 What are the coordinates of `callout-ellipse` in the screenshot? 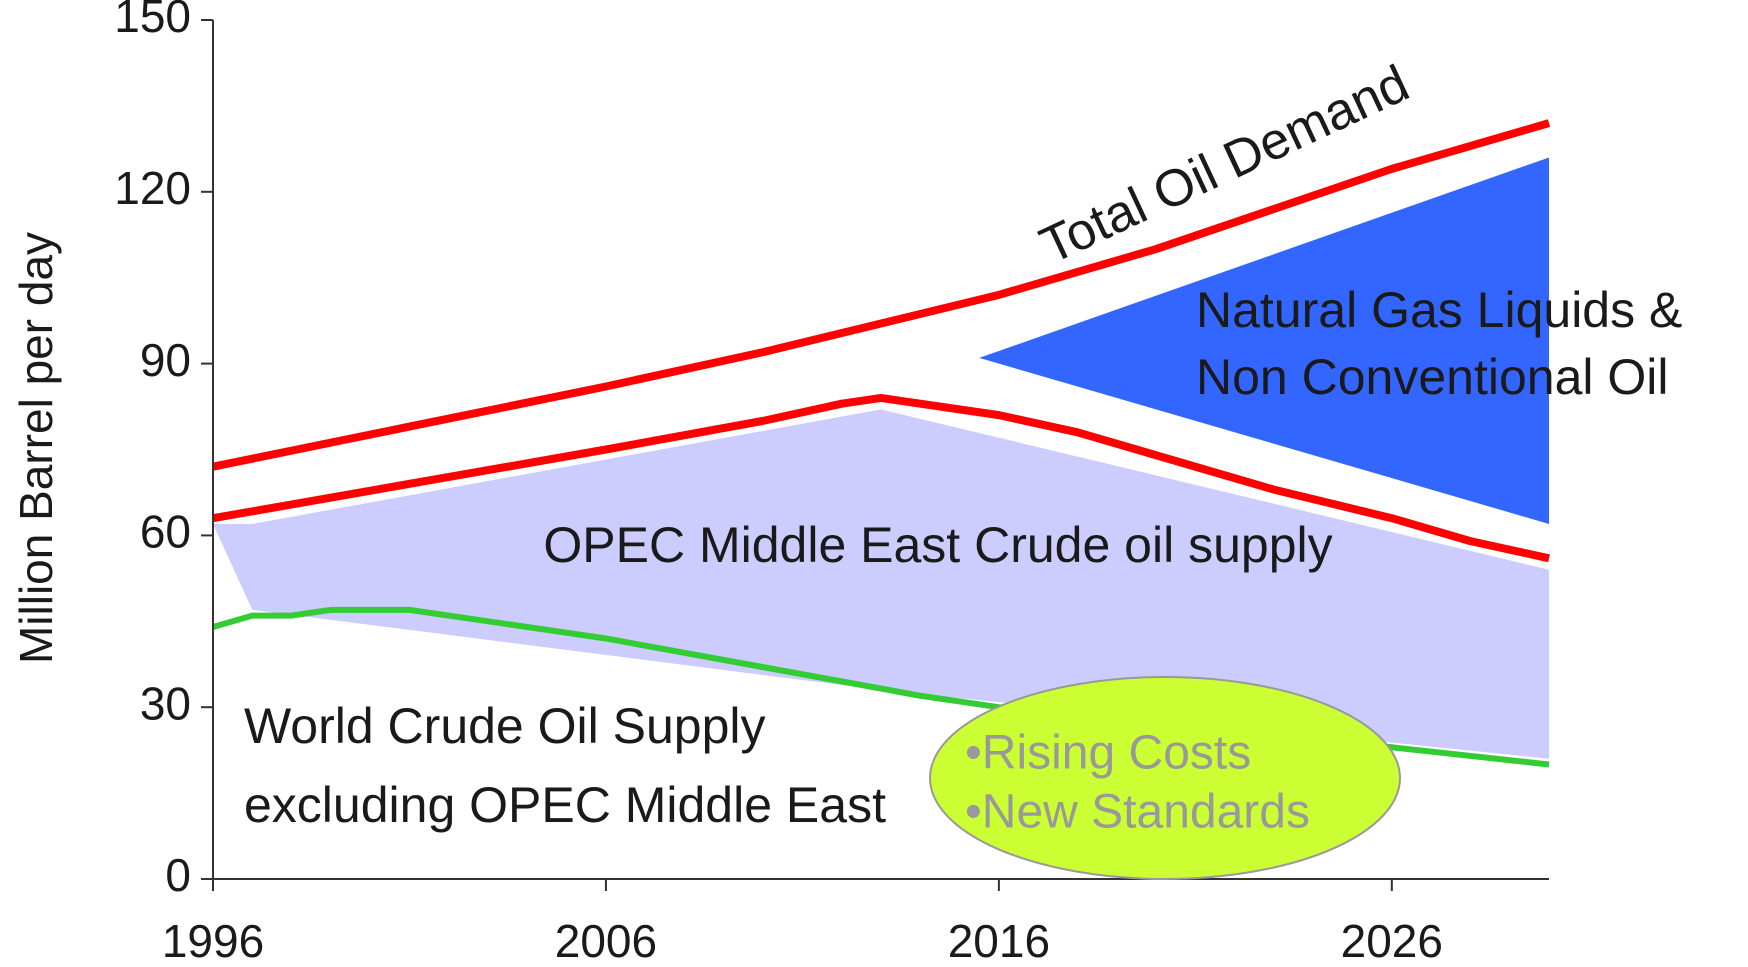 It's located at (1165, 778).